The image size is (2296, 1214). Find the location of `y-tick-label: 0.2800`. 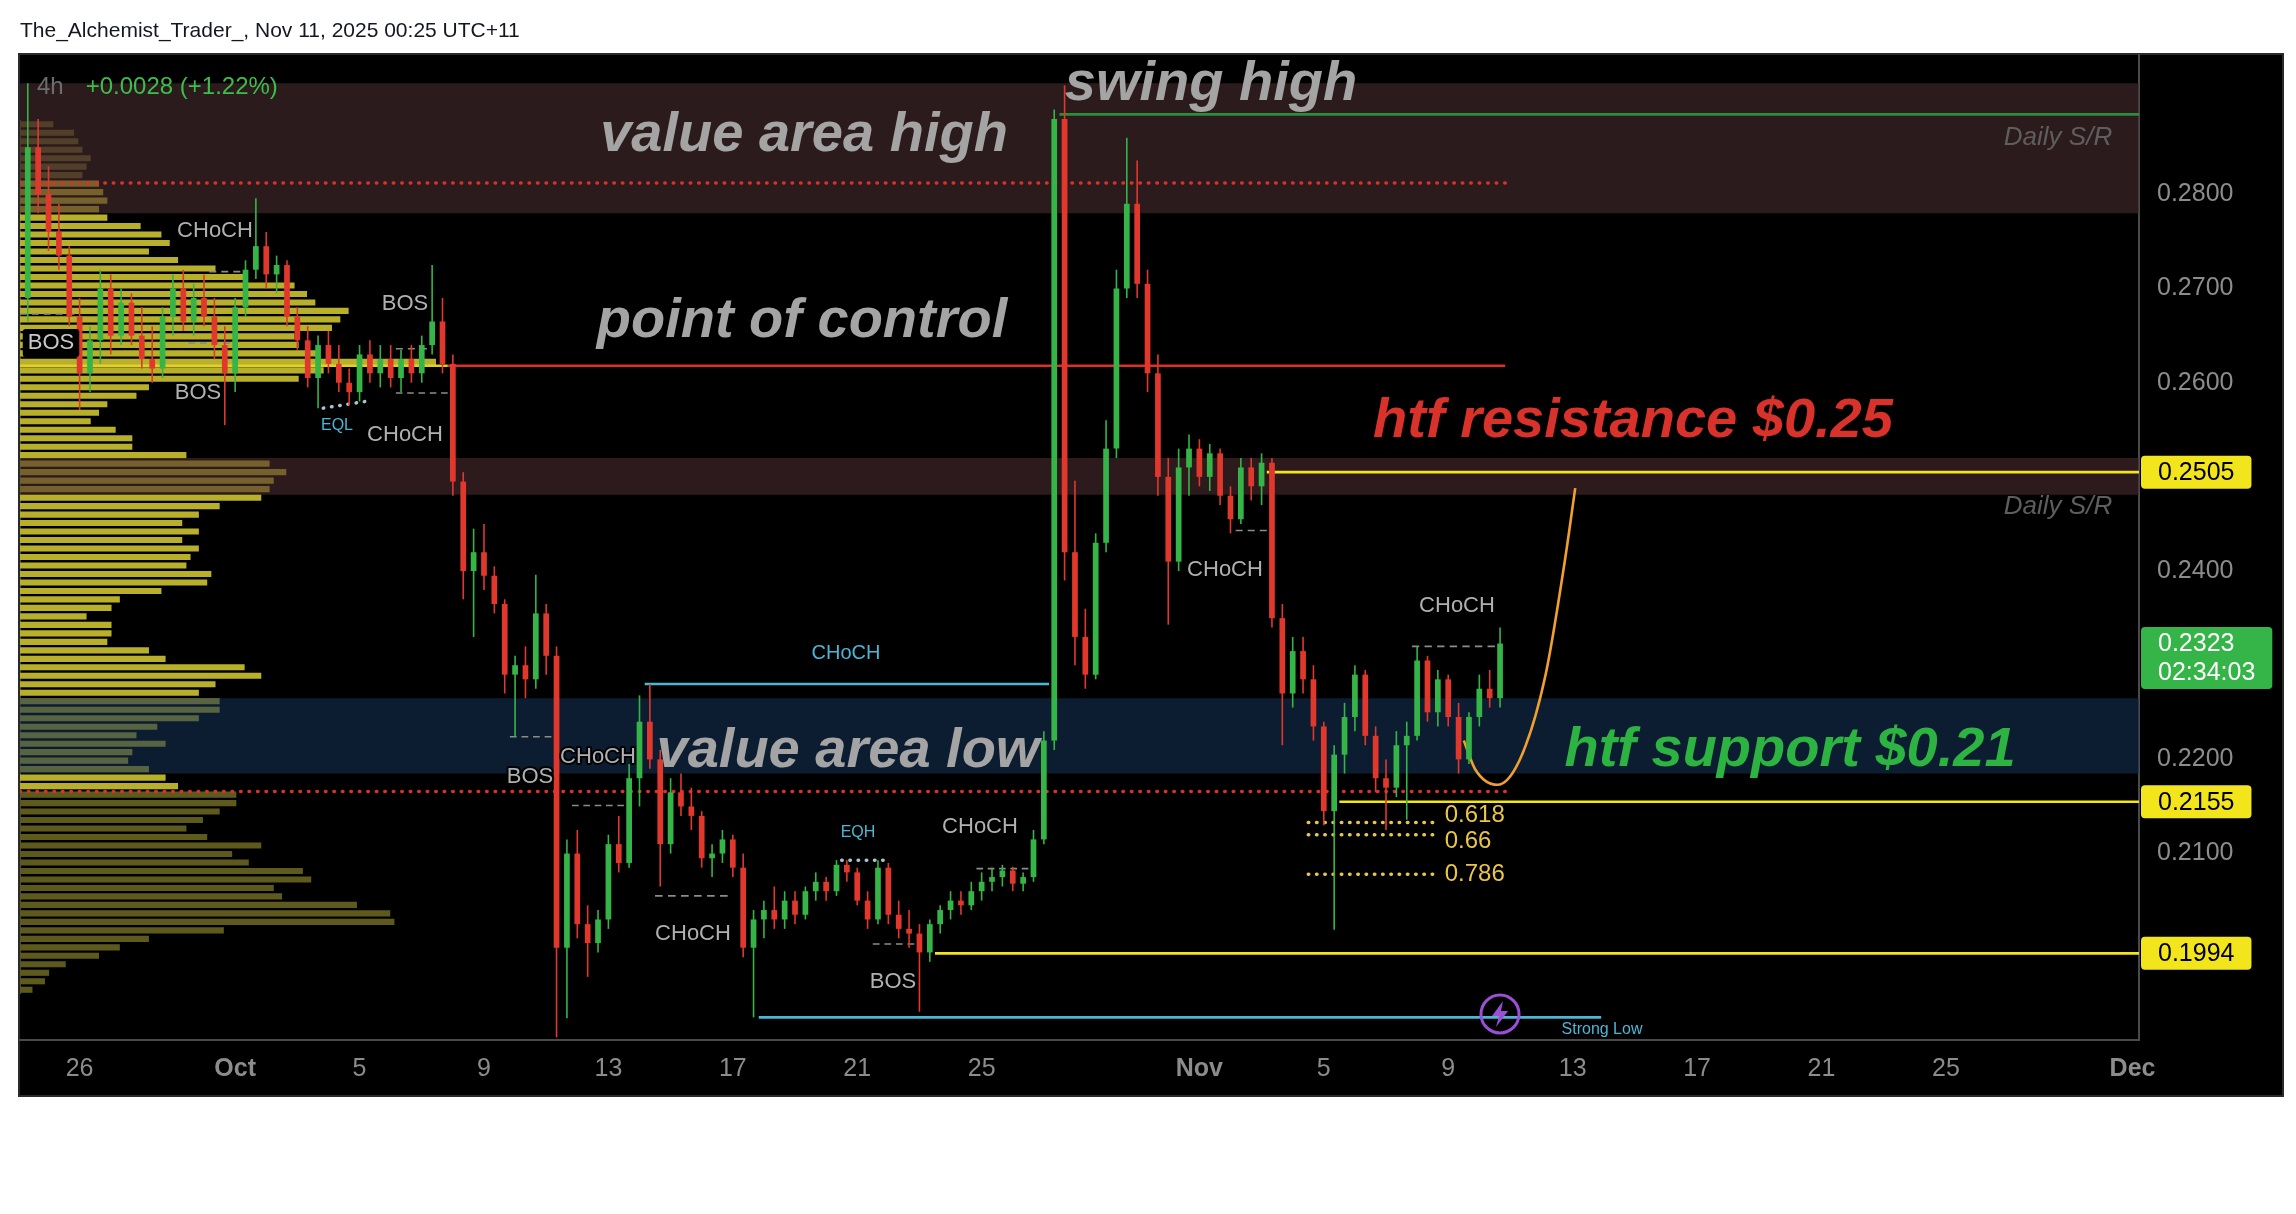

y-tick-label: 0.2800 is located at coordinates (2195, 192).